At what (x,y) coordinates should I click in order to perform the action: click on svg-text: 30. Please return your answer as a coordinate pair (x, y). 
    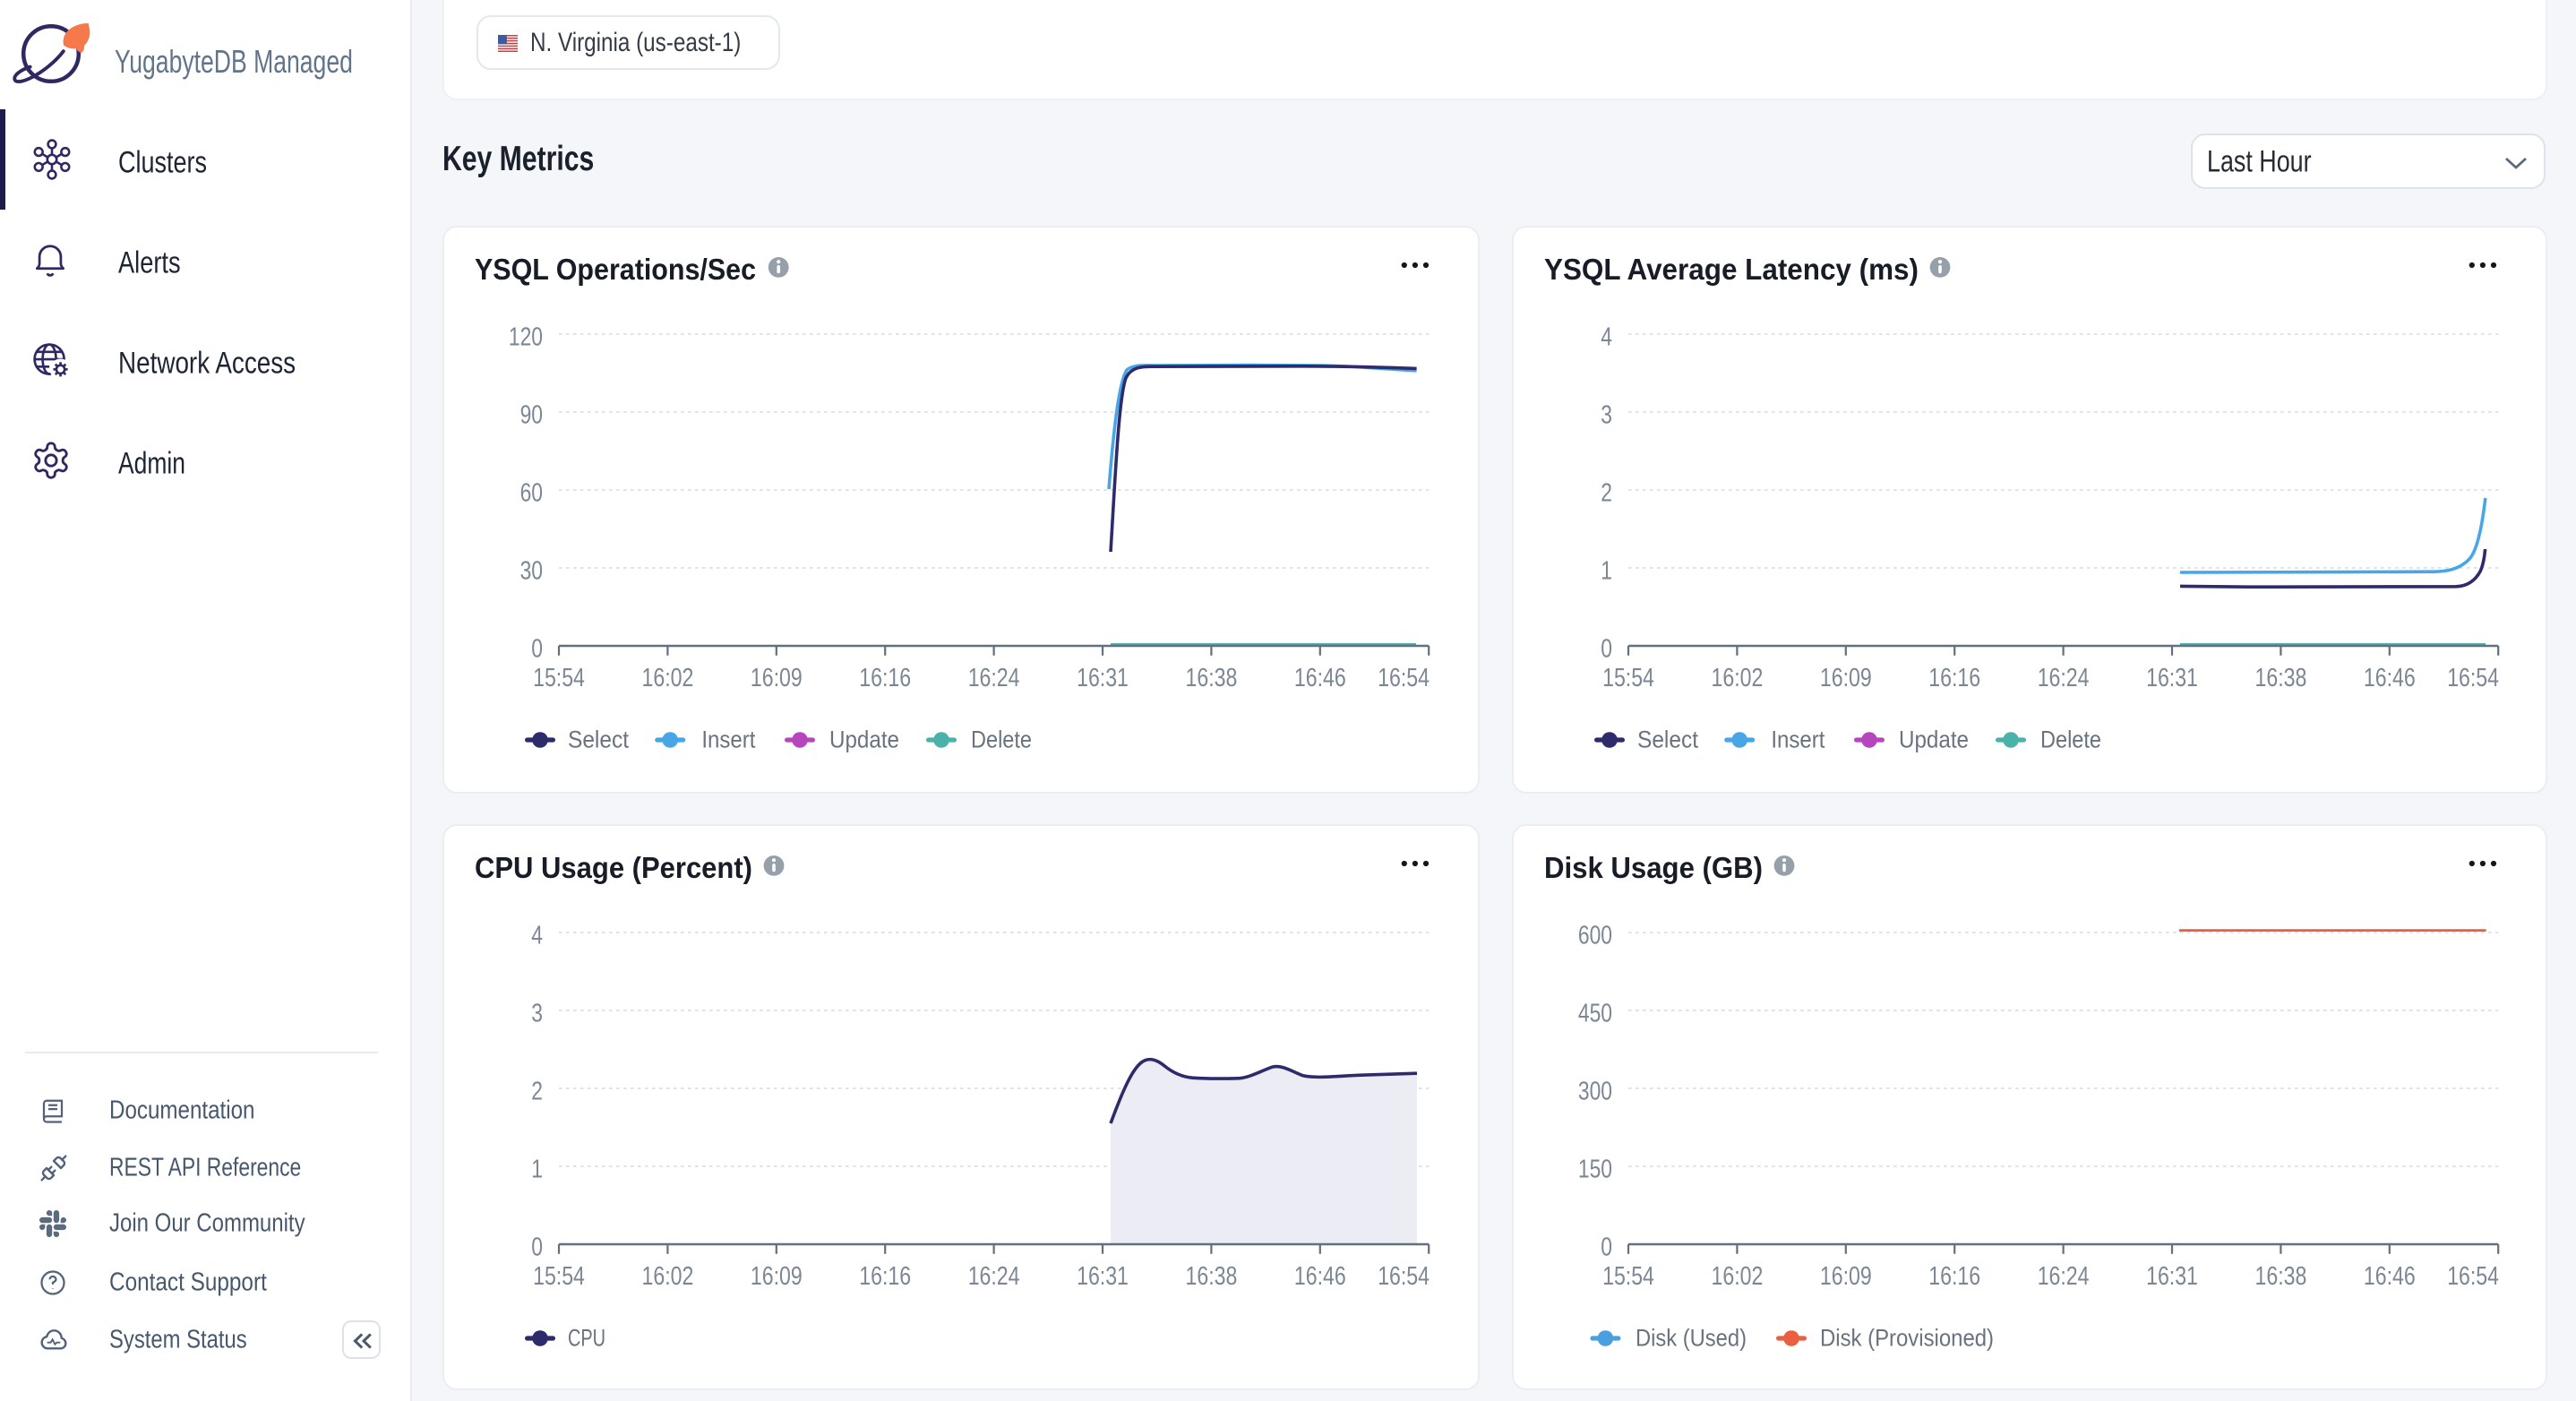
    Looking at the image, I should click on (531, 571).